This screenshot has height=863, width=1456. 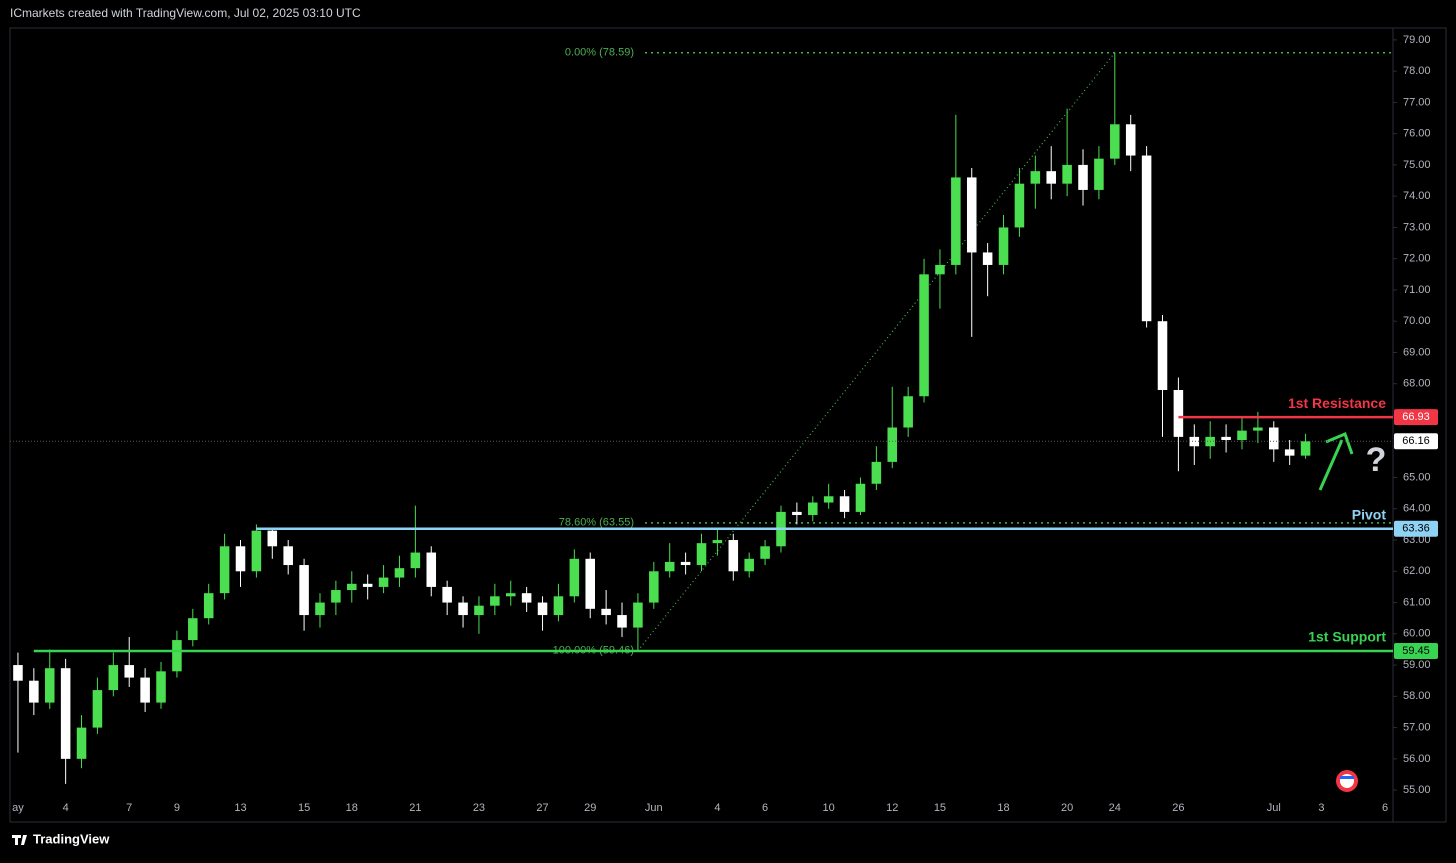 I want to click on last-price-label: 66.16, so click(x=1416, y=441).